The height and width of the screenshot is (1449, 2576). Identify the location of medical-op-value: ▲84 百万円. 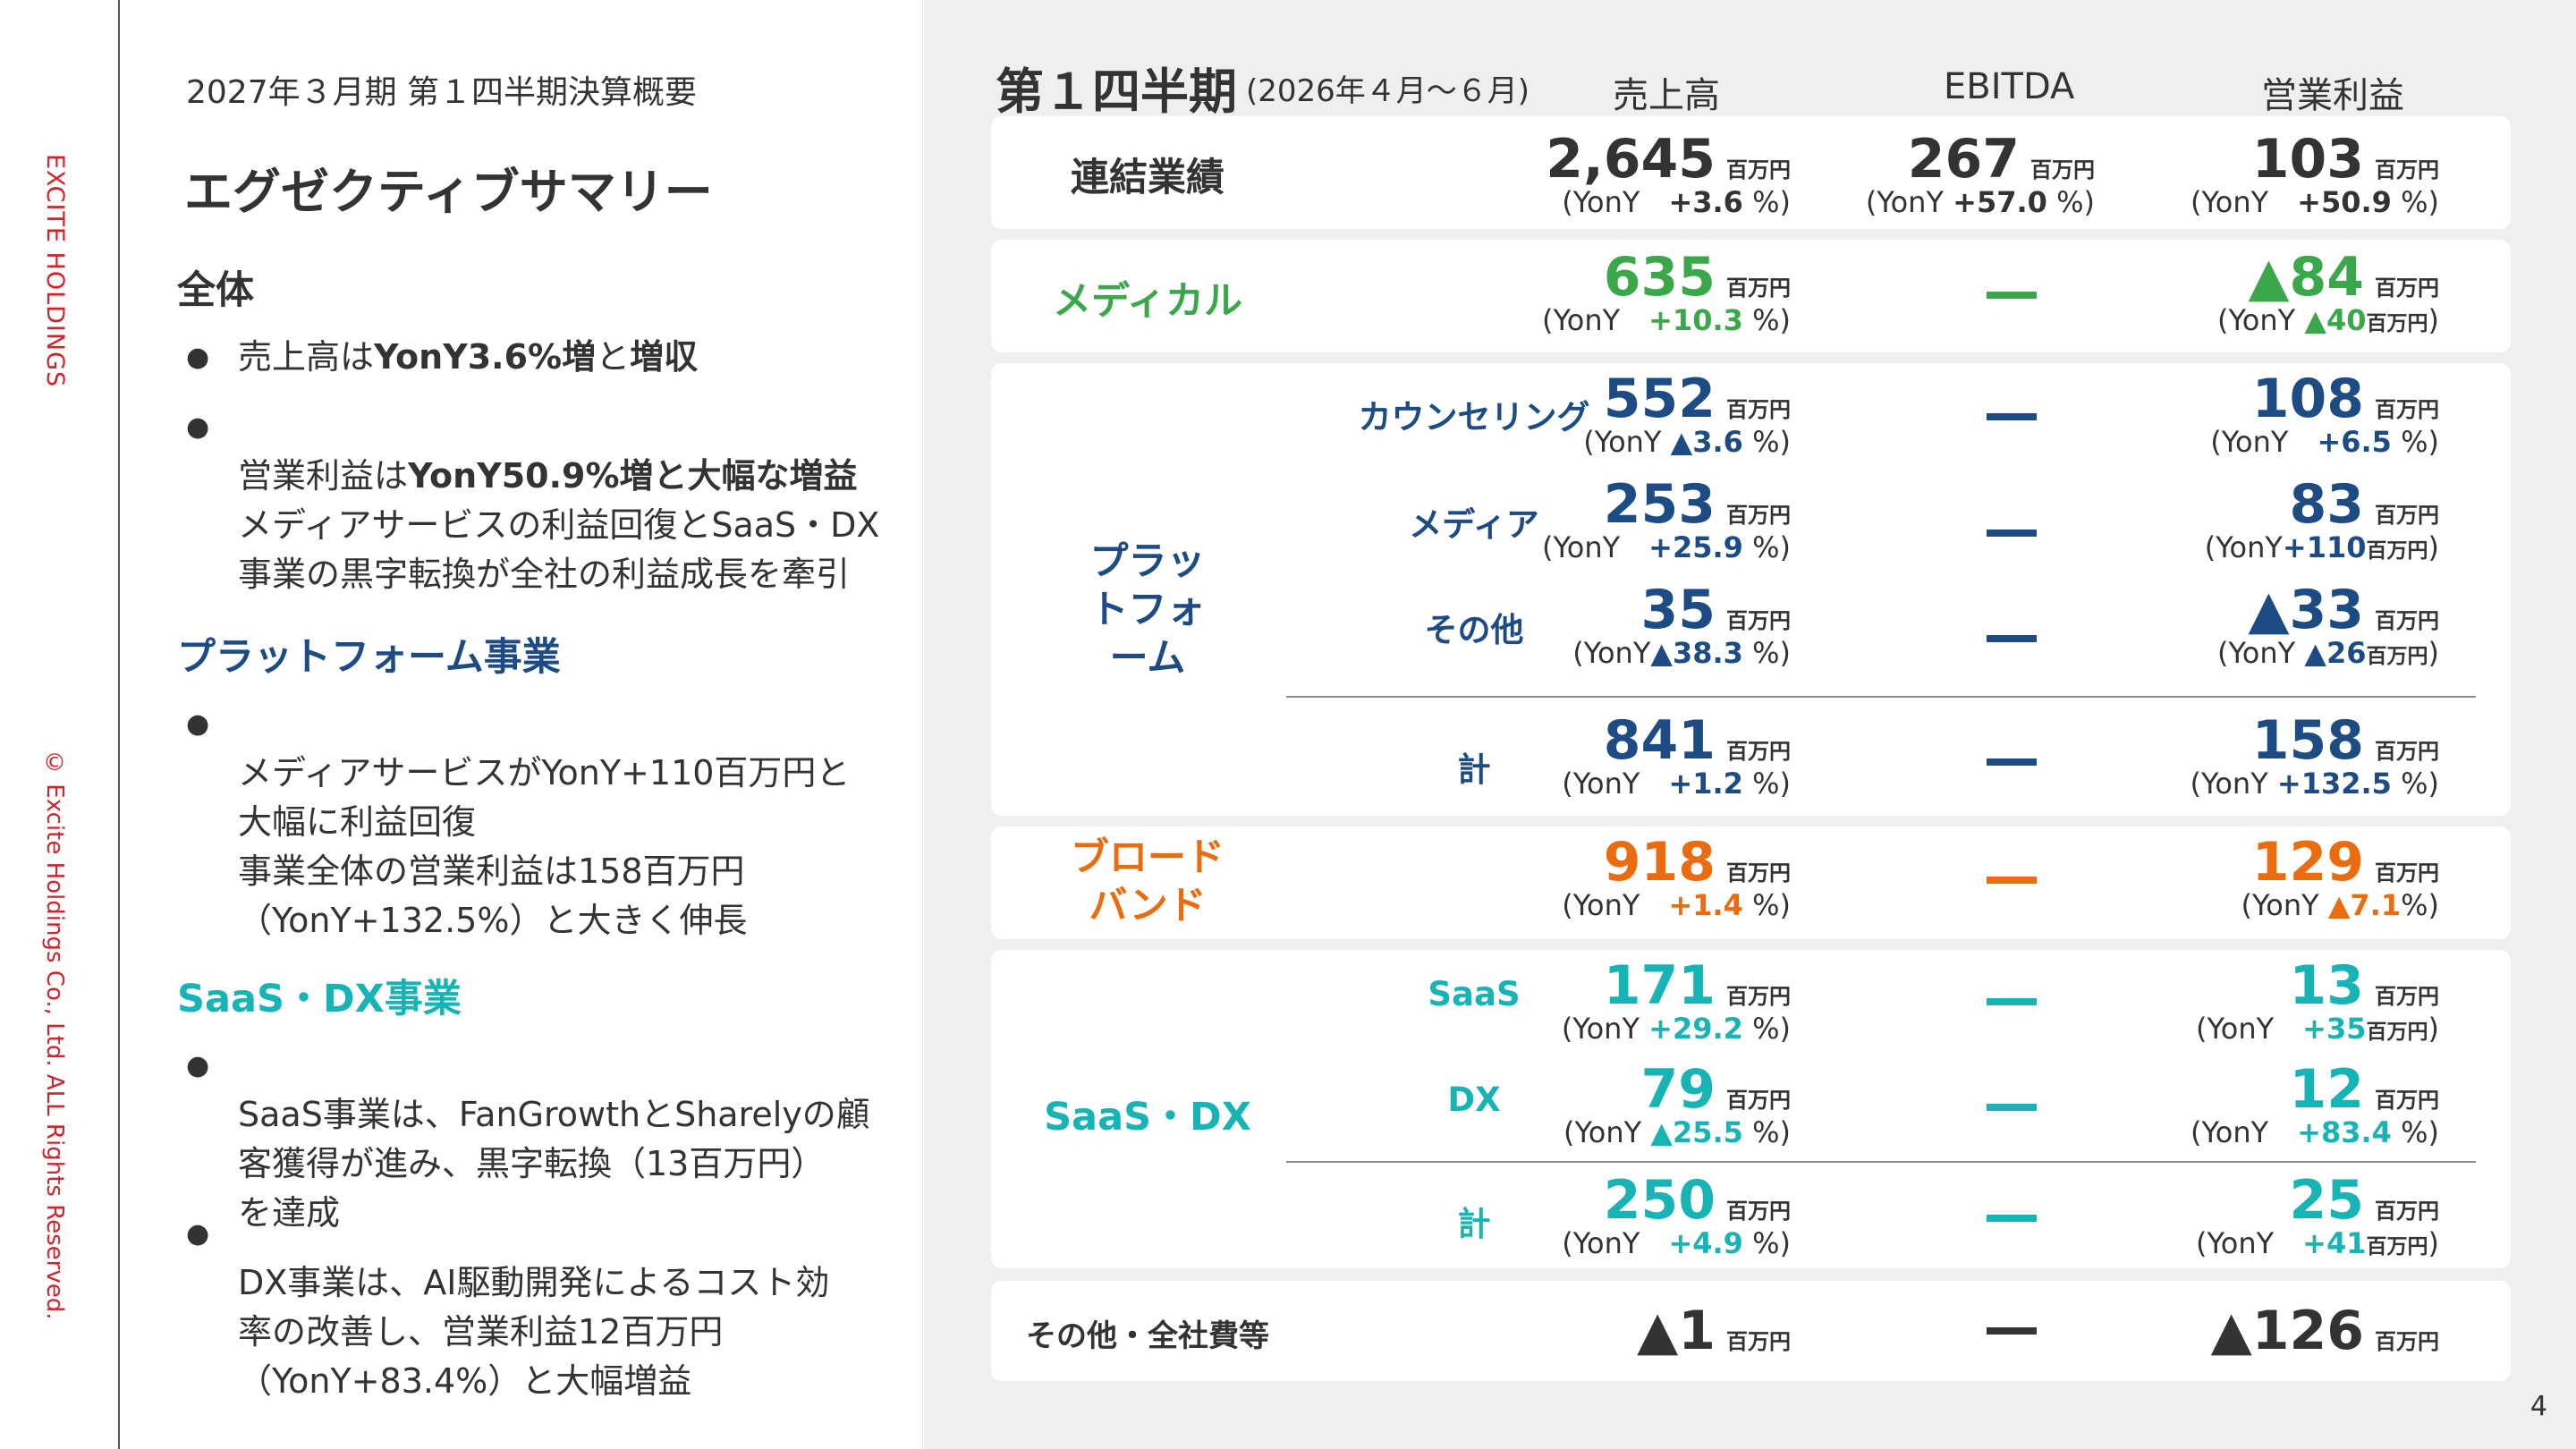
(2343, 277).